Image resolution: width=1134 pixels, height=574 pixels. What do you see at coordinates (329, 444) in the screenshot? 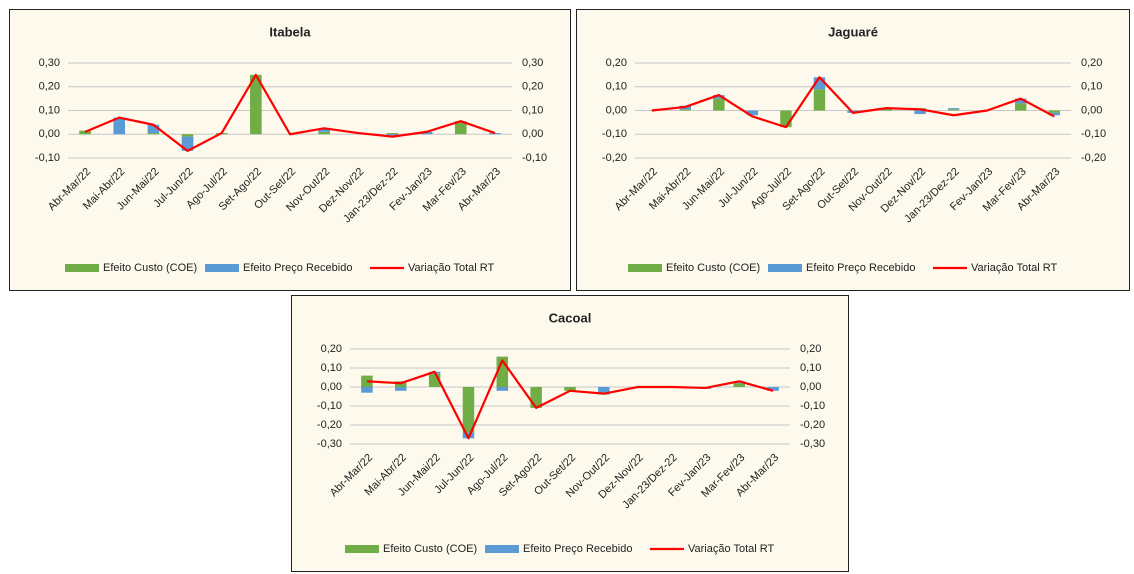
I see `y-tick-label: -0,30` at bounding box center [329, 444].